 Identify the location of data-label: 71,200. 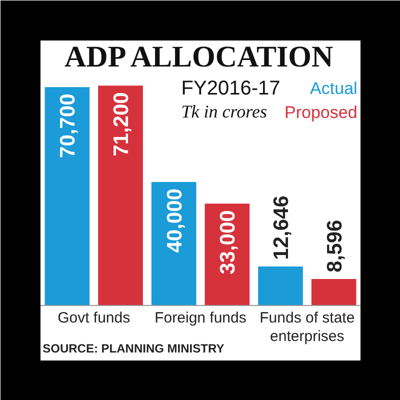
(121, 124).